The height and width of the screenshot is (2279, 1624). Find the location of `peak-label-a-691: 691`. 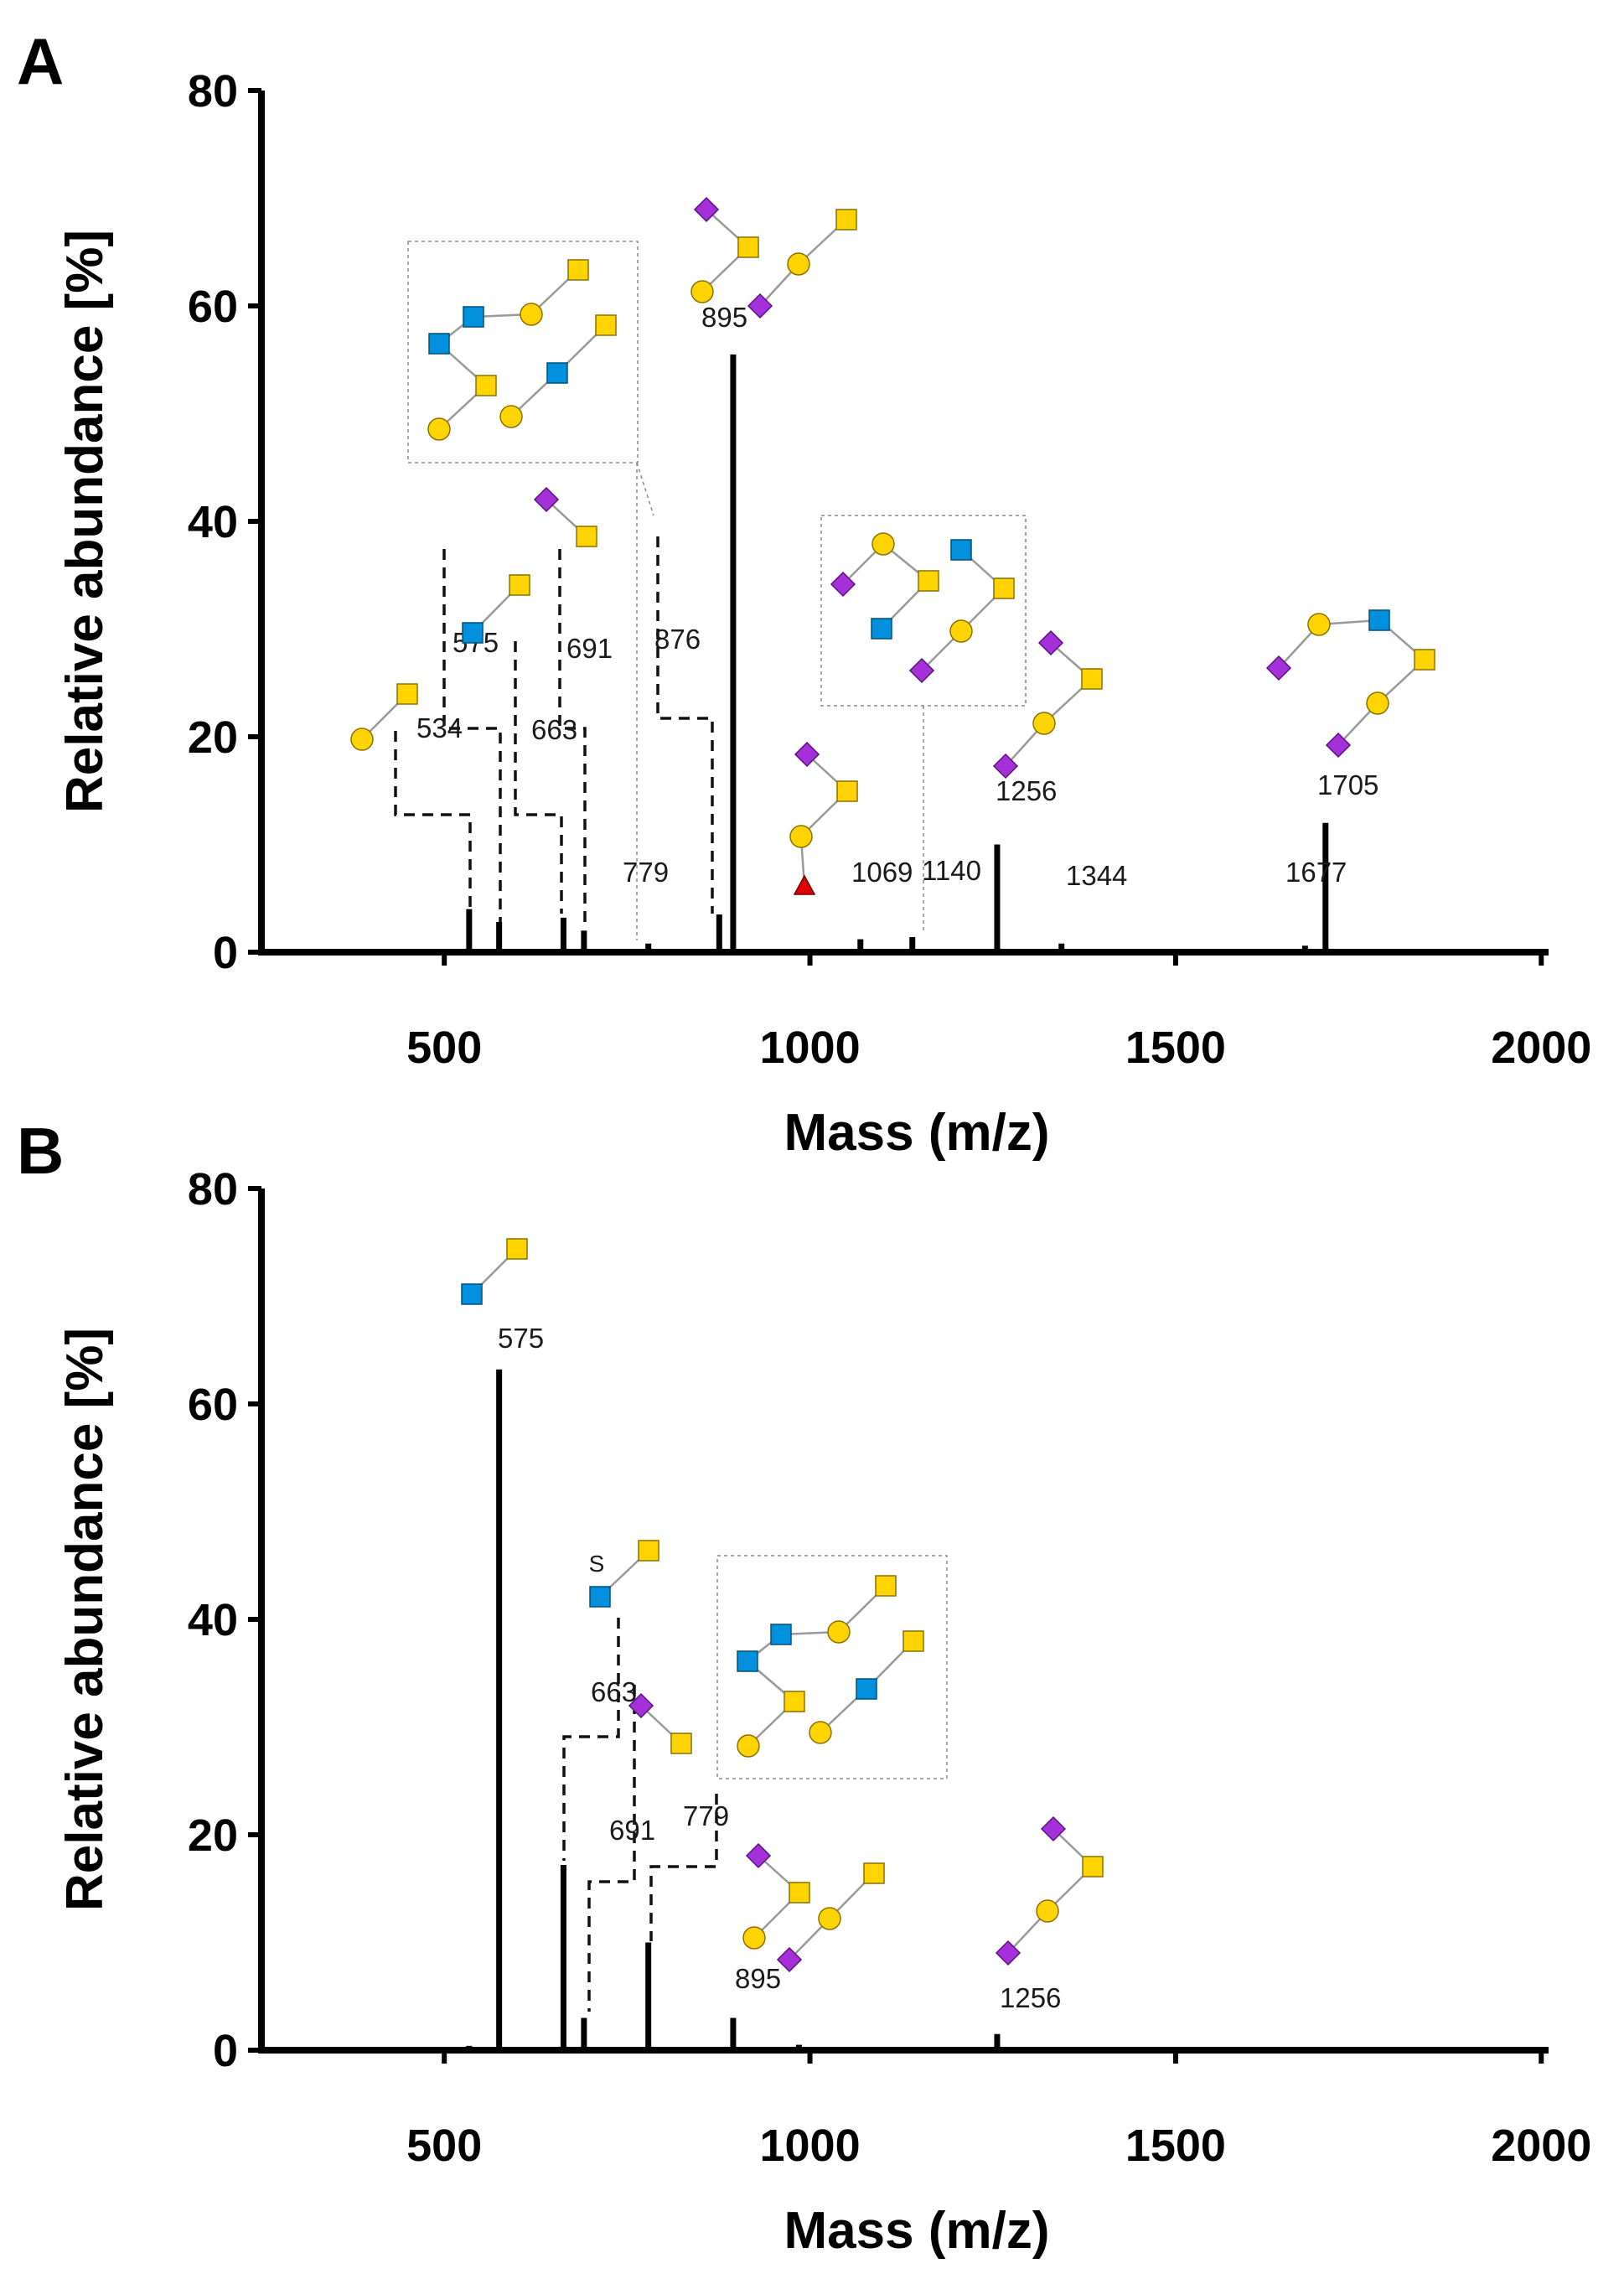

peak-label-a-691: 691 is located at coordinates (589, 648).